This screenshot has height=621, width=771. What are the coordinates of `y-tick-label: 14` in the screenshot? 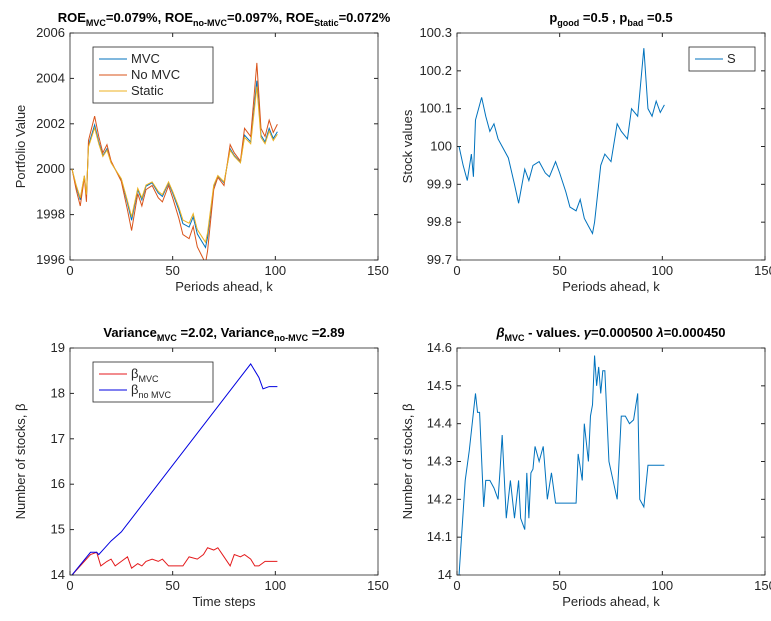 It's located at (445, 574).